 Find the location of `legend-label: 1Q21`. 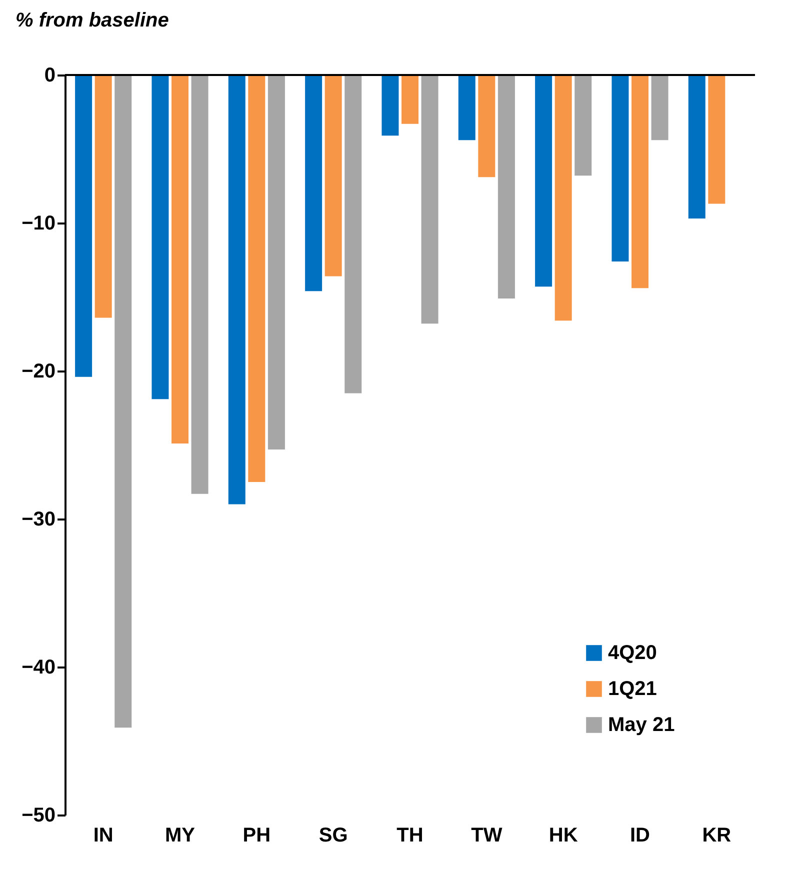

legend-label: 1Q21 is located at coordinates (632, 689).